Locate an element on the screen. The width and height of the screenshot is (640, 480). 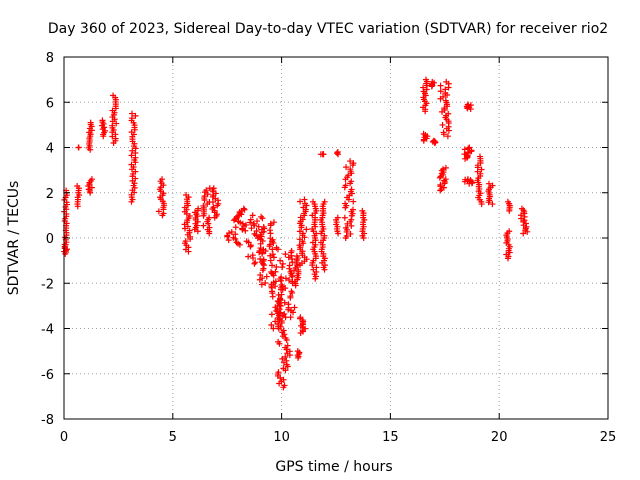
y-tick-label: 0 is located at coordinates (50, 239).